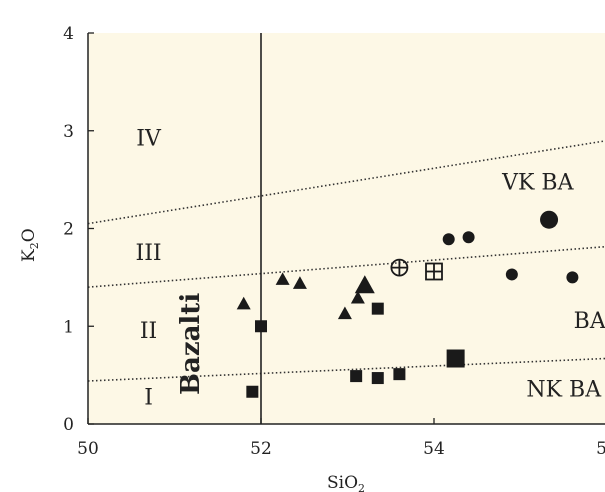 The height and width of the screenshot is (492, 605). What do you see at coordinates (68, 132) in the screenshot?
I see `y-tick-label: 3` at bounding box center [68, 132].